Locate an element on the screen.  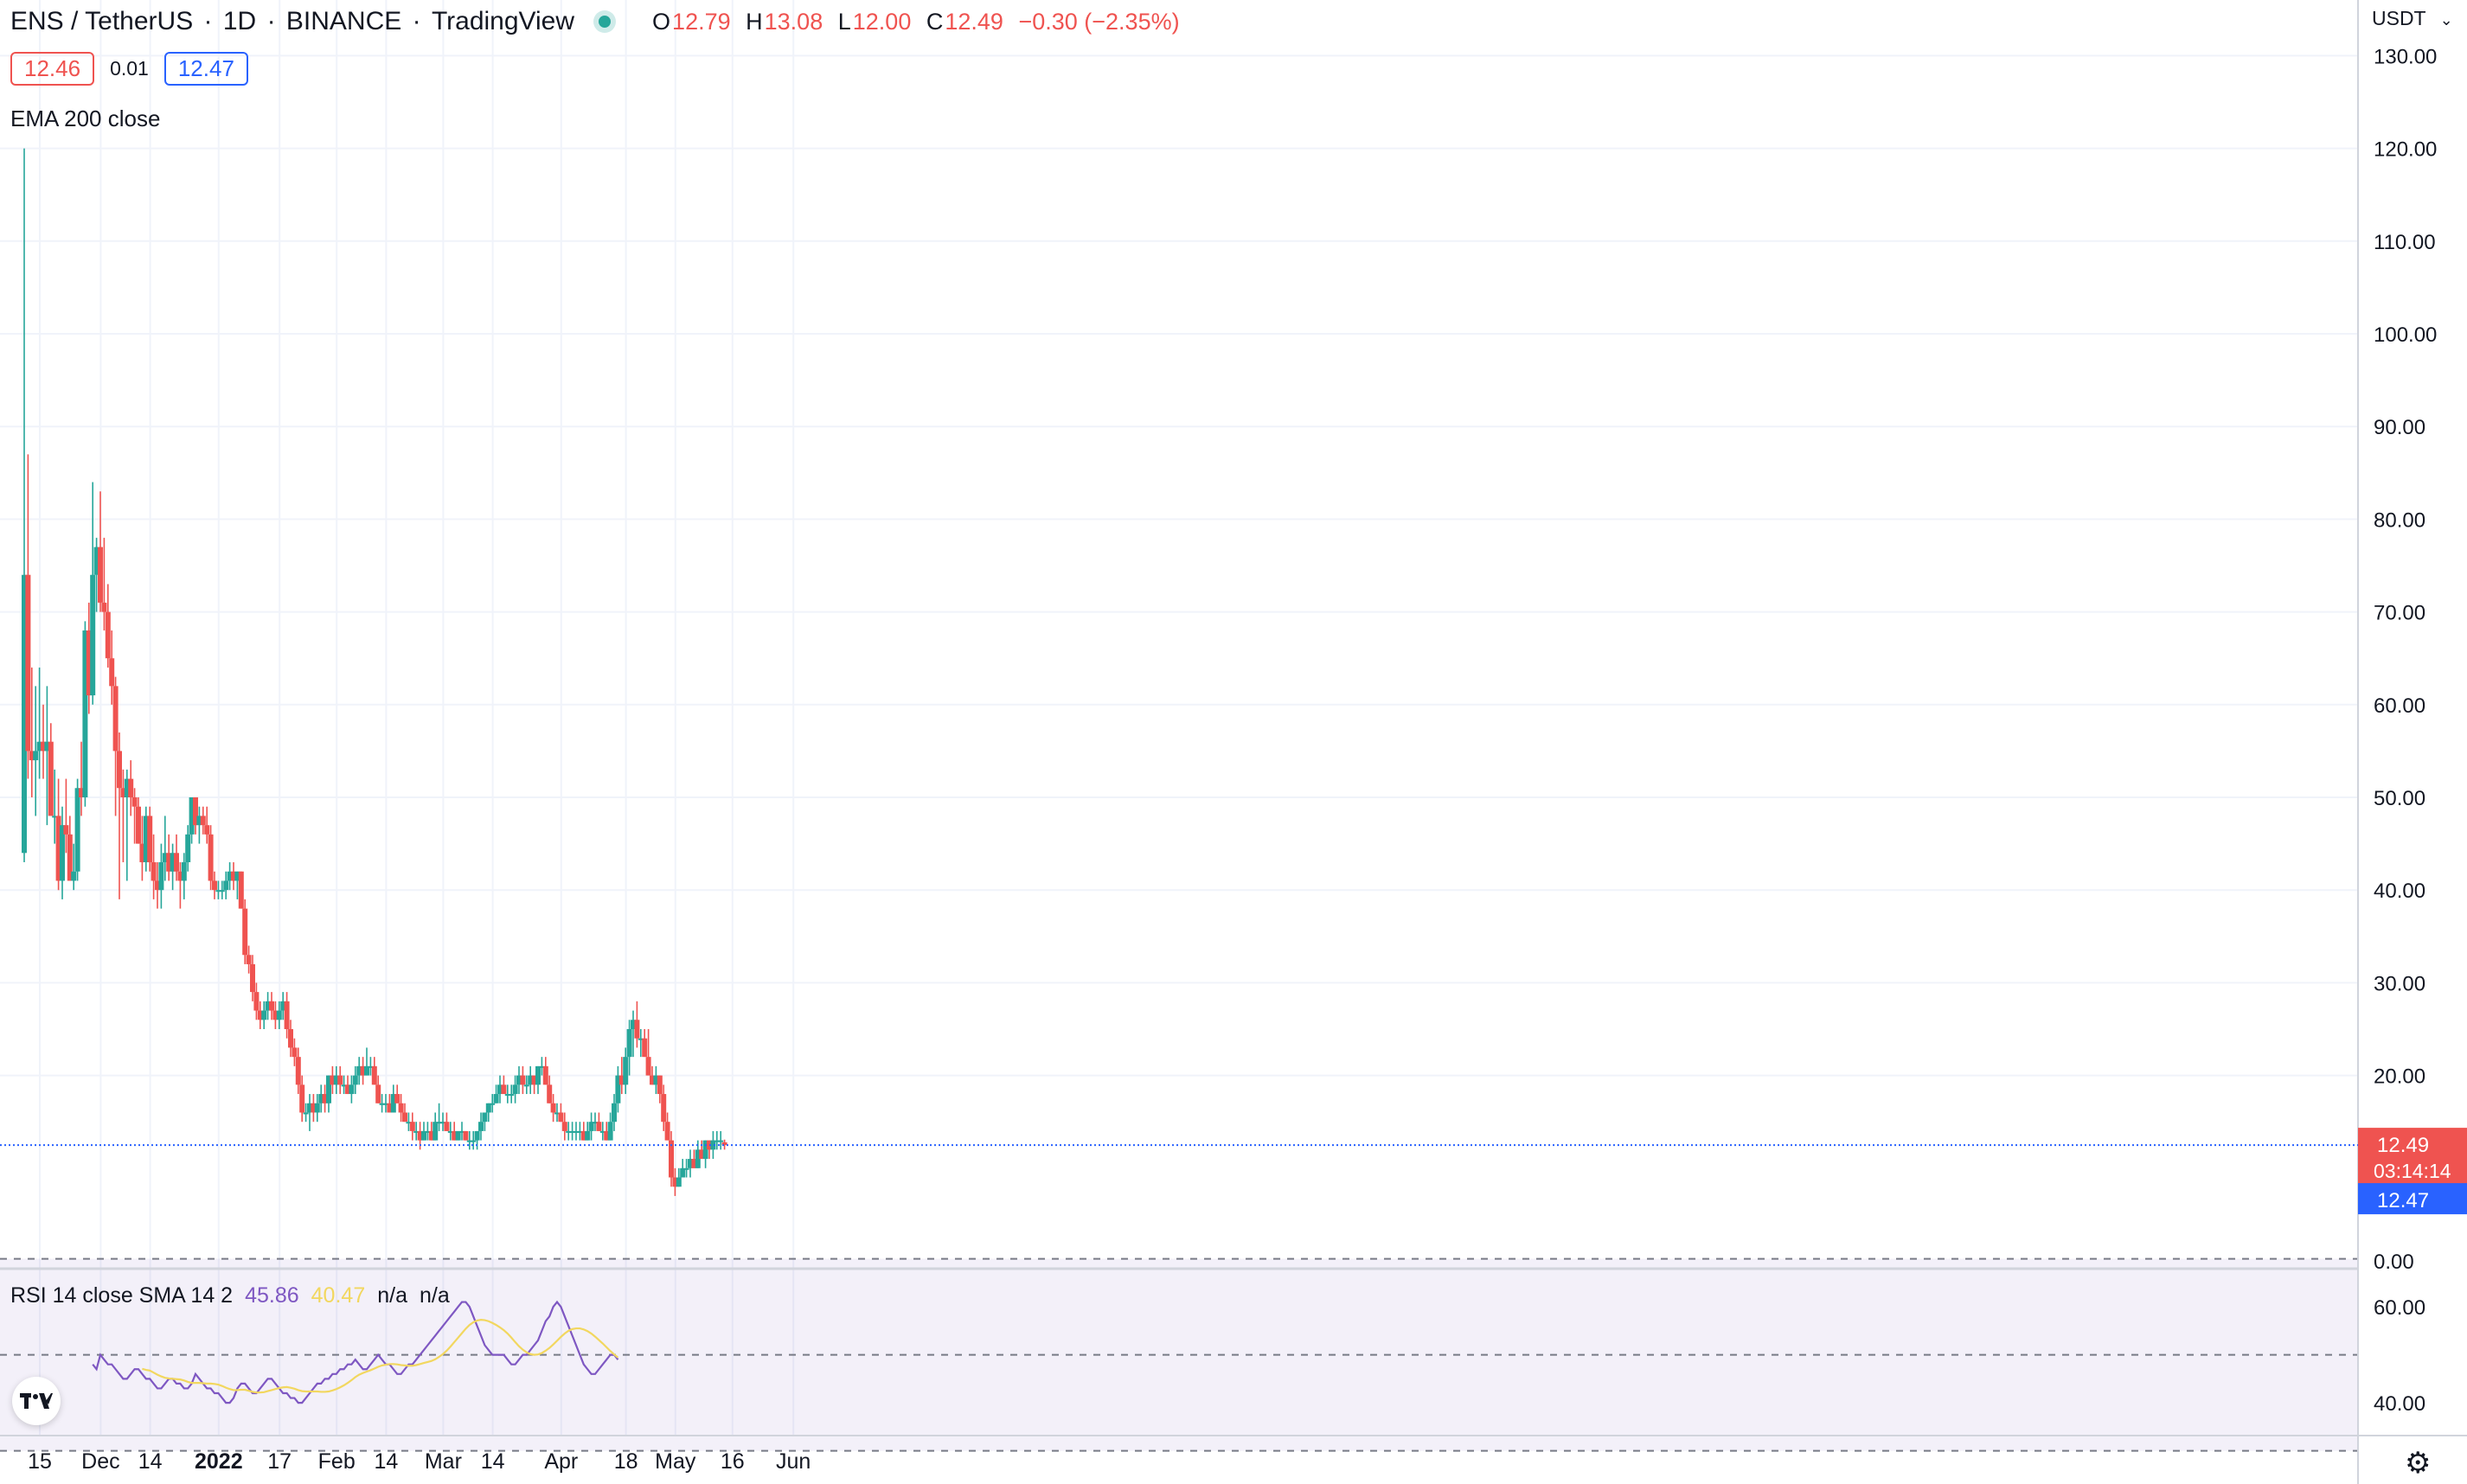
rsi-value: 45.86 is located at coordinates (272, 1296).